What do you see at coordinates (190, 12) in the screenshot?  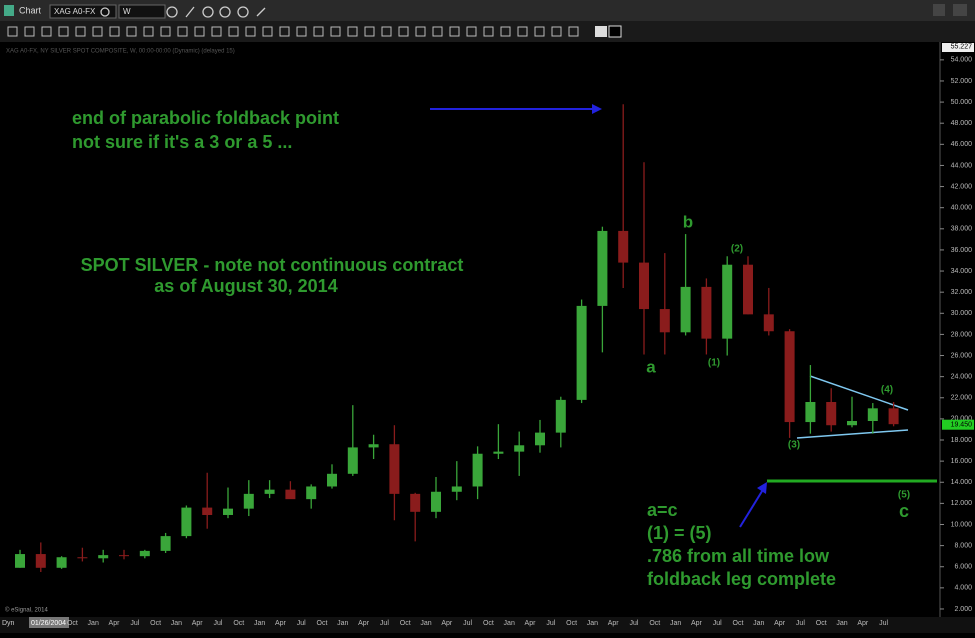 I see `pen-icon` at bounding box center [190, 12].